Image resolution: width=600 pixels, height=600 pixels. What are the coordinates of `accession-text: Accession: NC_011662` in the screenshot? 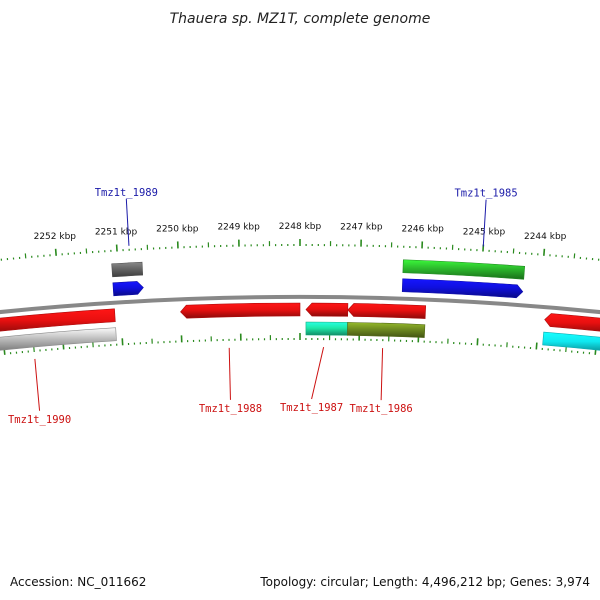 It's located at (78, 582).